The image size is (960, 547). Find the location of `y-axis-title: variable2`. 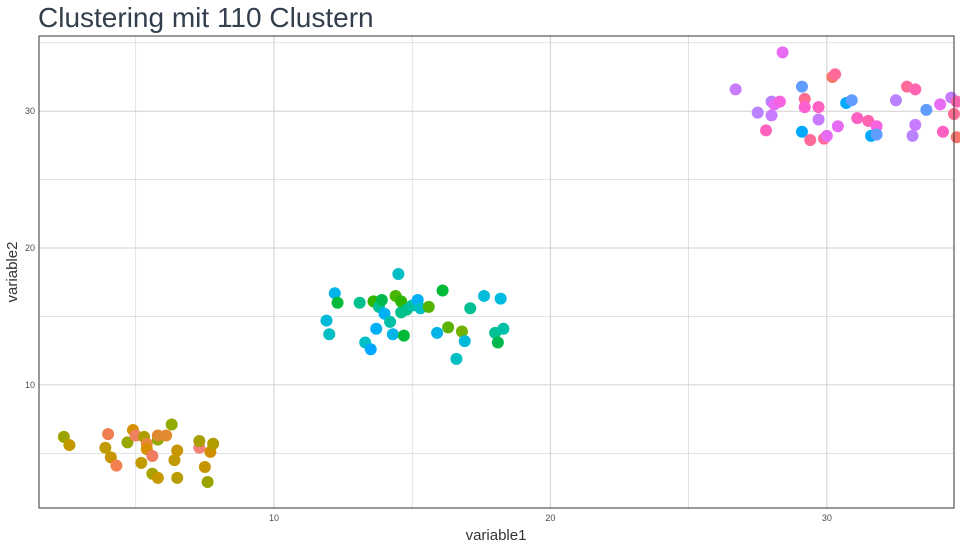

y-axis-title: variable2 is located at coordinates (12, 272).